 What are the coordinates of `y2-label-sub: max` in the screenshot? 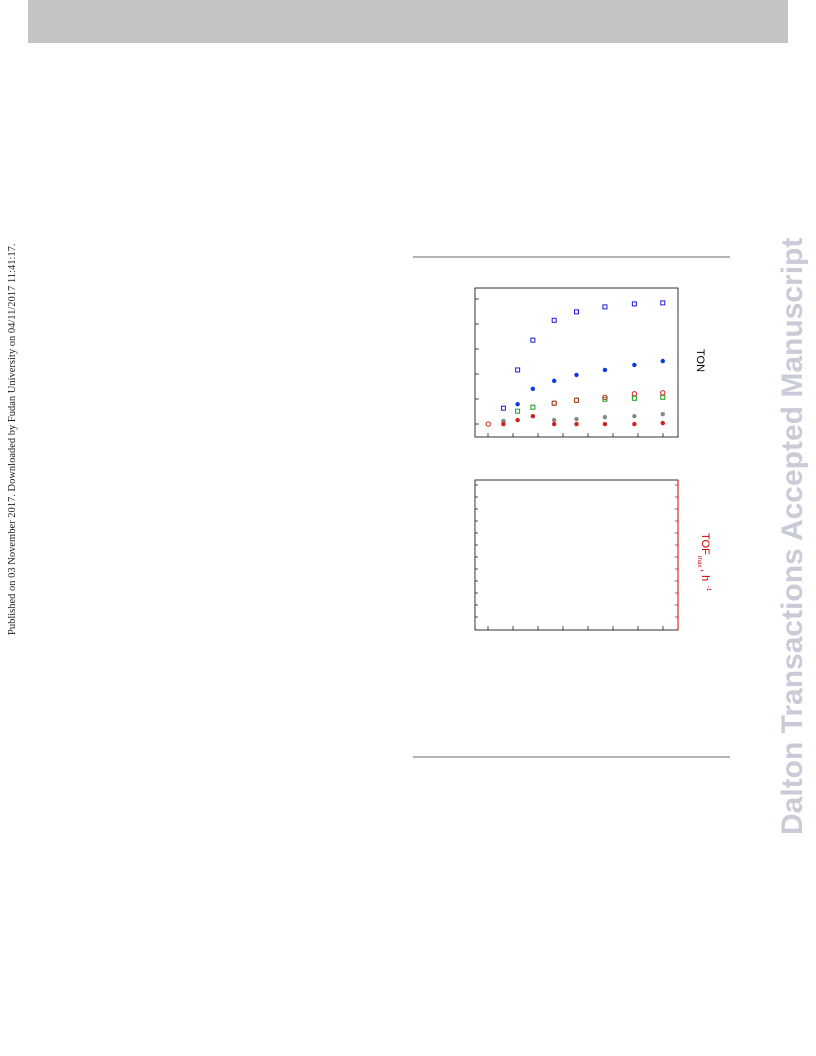 It's located at (699, 561).